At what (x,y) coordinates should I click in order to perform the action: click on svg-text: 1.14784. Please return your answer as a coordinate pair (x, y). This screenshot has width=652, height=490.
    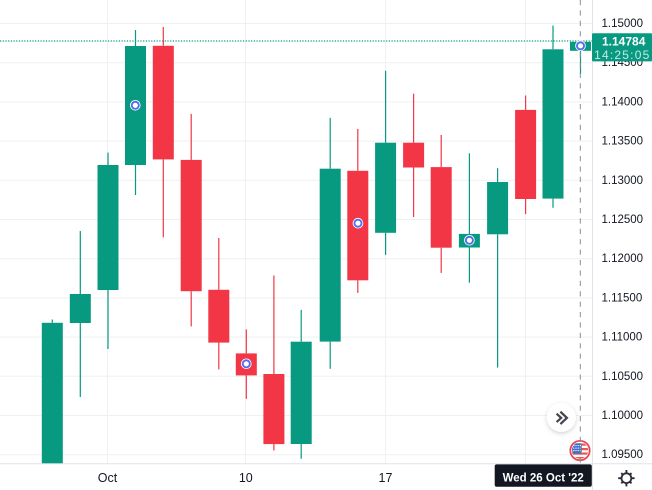
    Looking at the image, I should click on (624, 41).